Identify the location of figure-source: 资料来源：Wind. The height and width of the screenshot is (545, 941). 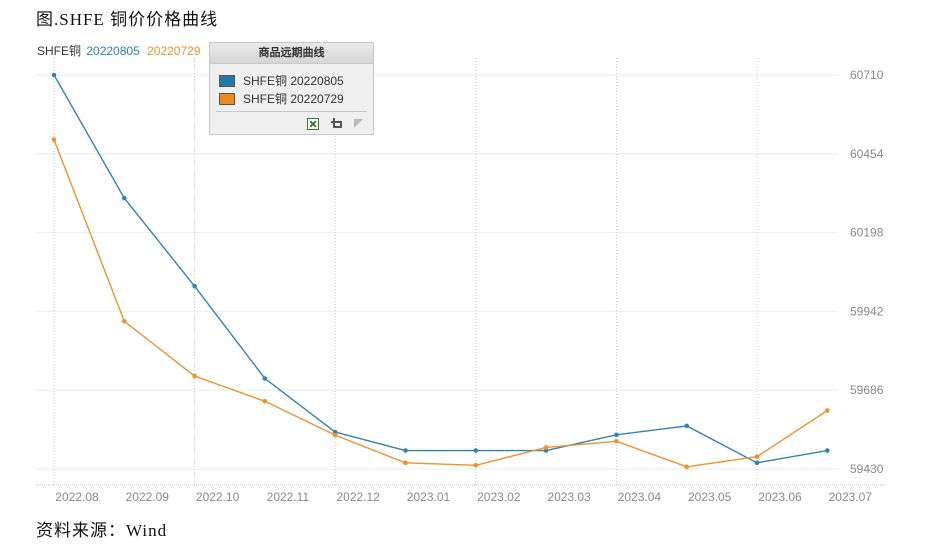
(102, 530).